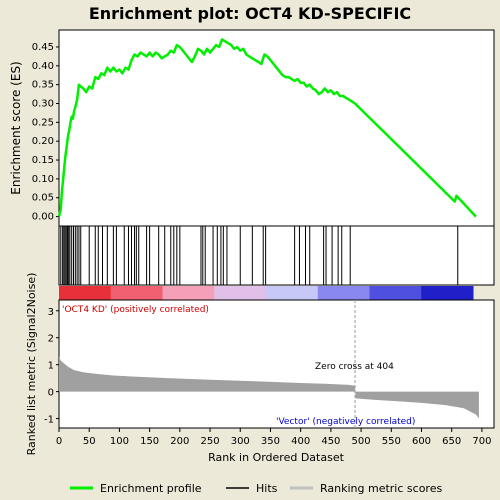  I want to click on metric-tick-label: -1, so click(49, 420).